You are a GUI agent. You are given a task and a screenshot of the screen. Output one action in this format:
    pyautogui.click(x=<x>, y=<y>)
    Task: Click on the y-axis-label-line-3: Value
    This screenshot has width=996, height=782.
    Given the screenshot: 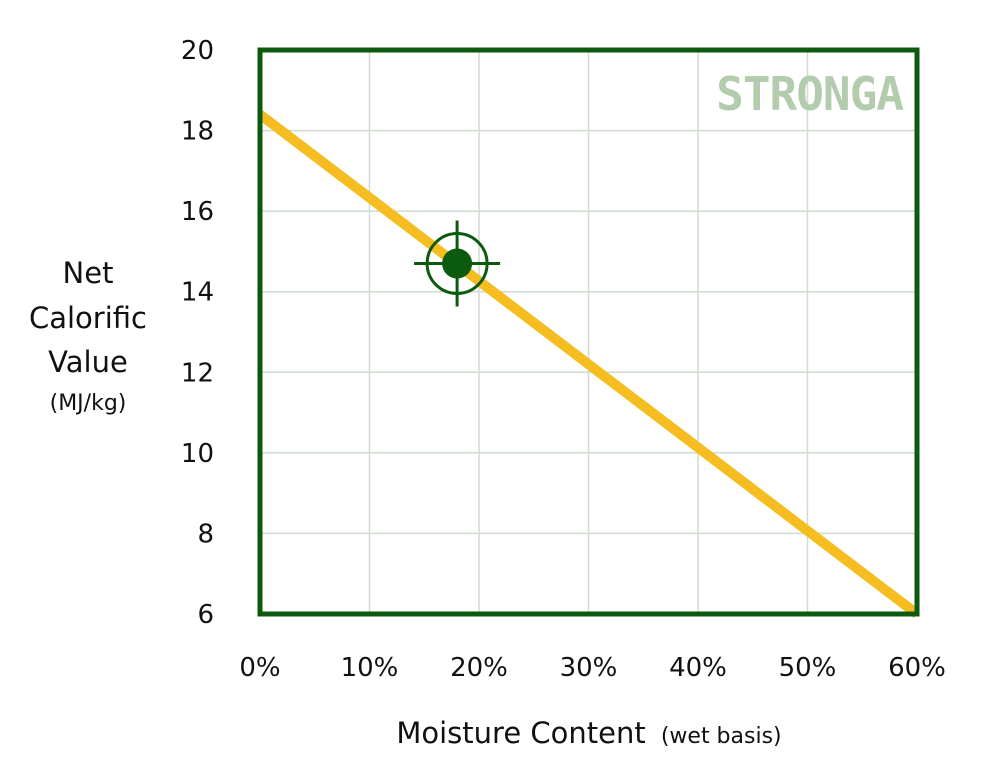 What is the action you would take?
    pyautogui.click(x=88, y=362)
    